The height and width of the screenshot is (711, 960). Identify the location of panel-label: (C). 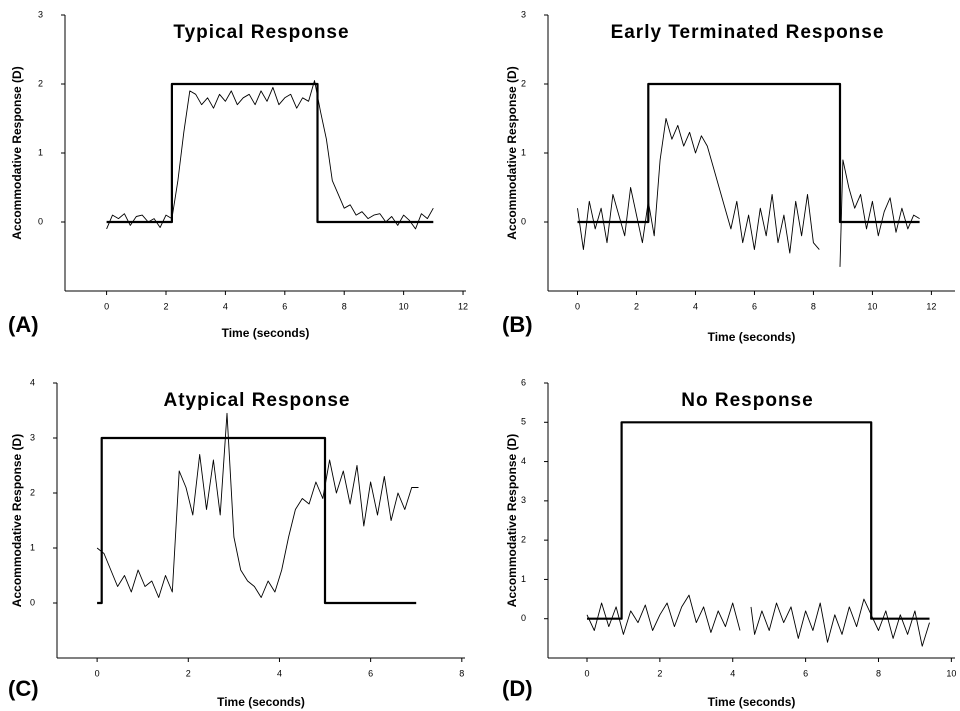
(23, 688).